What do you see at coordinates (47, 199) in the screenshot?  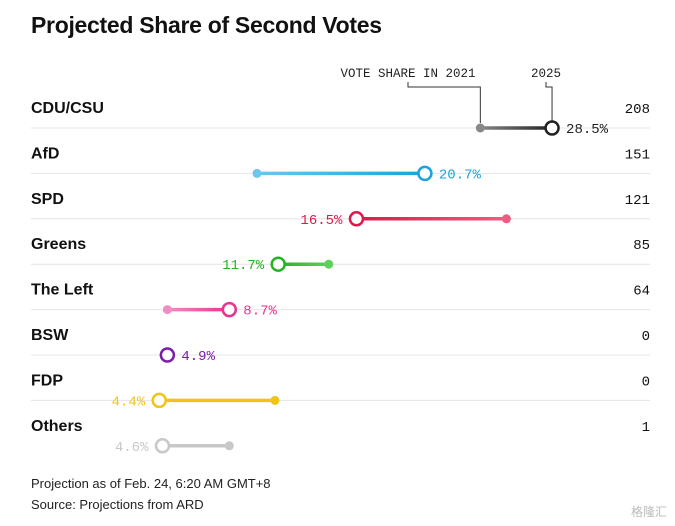 I see `party-label: SPD` at bounding box center [47, 199].